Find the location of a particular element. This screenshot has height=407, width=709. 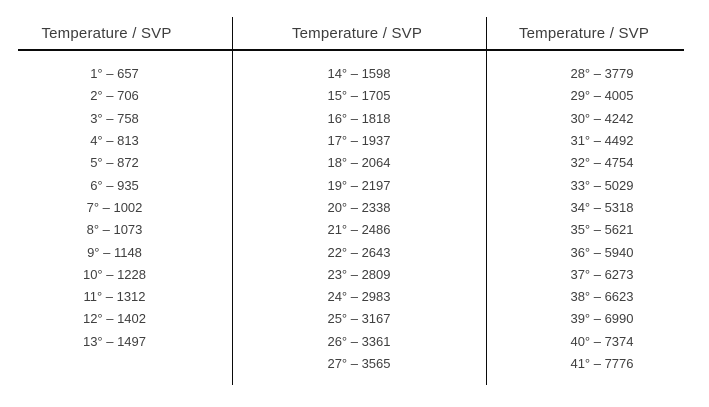

table-row: 6° – 935 is located at coordinates (114, 185).